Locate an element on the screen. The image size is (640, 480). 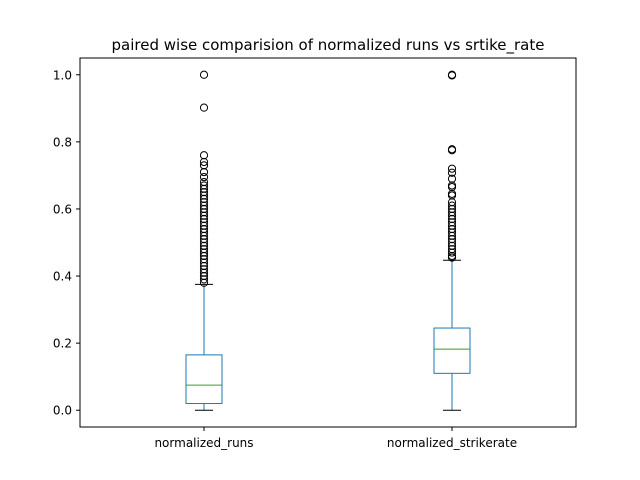
y-tick-label: 0.0 is located at coordinates (62, 411).